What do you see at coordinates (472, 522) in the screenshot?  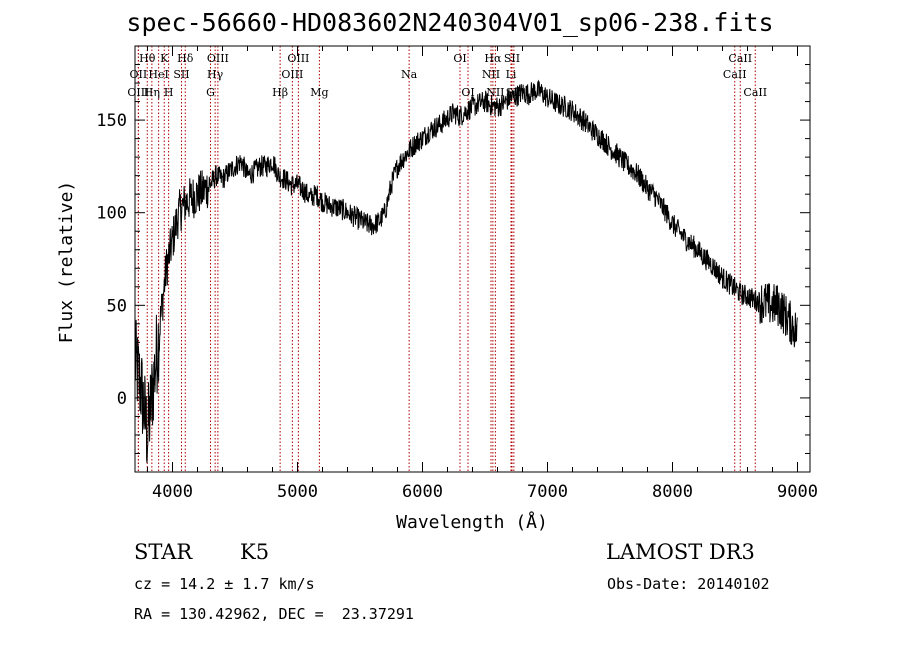 I see `x-axis-label: Wavelength (Å)` at bounding box center [472, 522].